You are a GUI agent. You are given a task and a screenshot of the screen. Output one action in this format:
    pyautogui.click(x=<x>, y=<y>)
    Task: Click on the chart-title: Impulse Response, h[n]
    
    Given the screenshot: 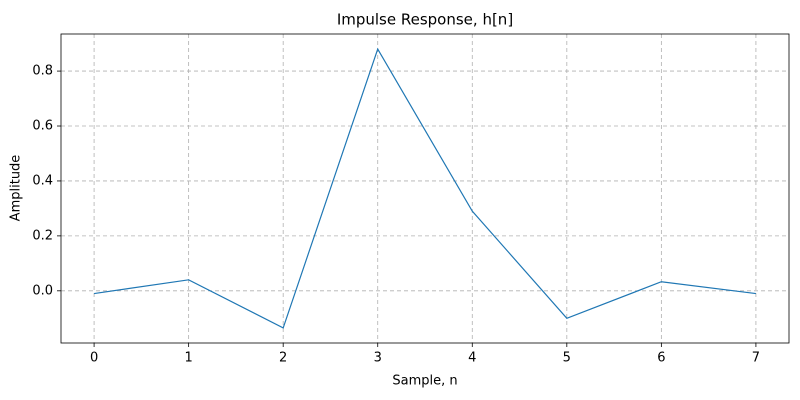 What is the action you would take?
    pyautogui.click(x=425, y=20)
    